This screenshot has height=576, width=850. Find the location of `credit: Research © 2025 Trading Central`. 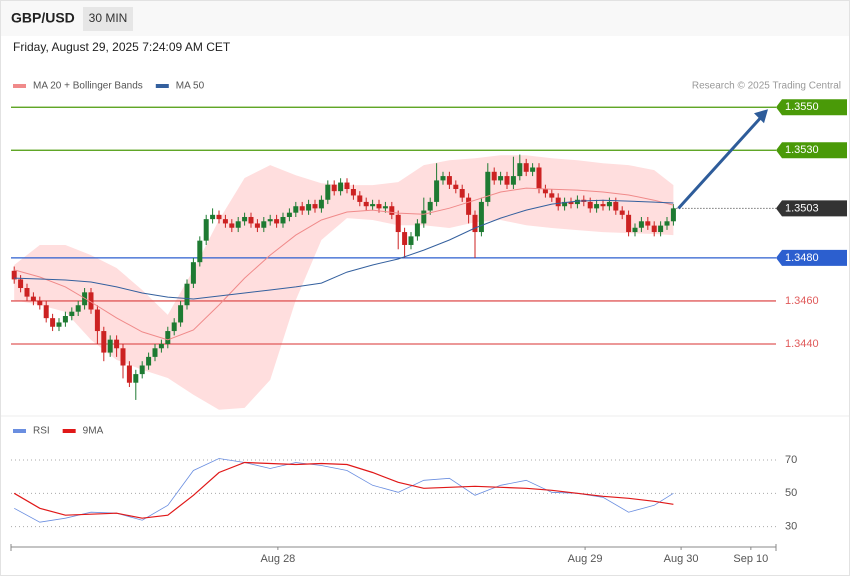

credit: Research © 2025 Trading Central is located at coordinates (766, 86).